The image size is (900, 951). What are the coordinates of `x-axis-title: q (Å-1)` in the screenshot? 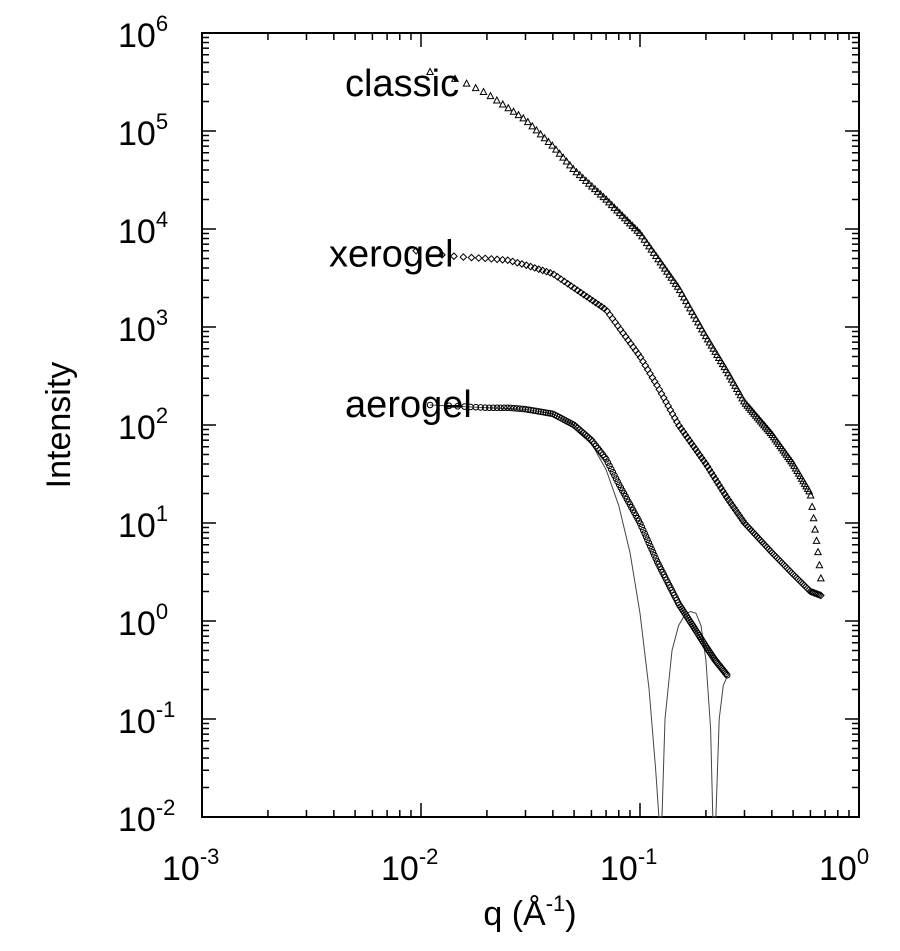 It's located at (529, 912).